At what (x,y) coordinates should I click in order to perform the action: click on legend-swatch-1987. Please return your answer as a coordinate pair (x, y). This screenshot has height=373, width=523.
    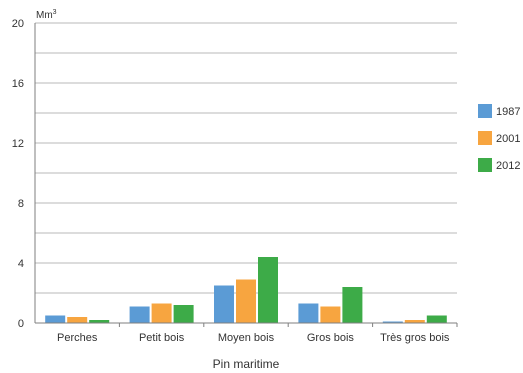
    Looking at the image, I should click on (485, 111).